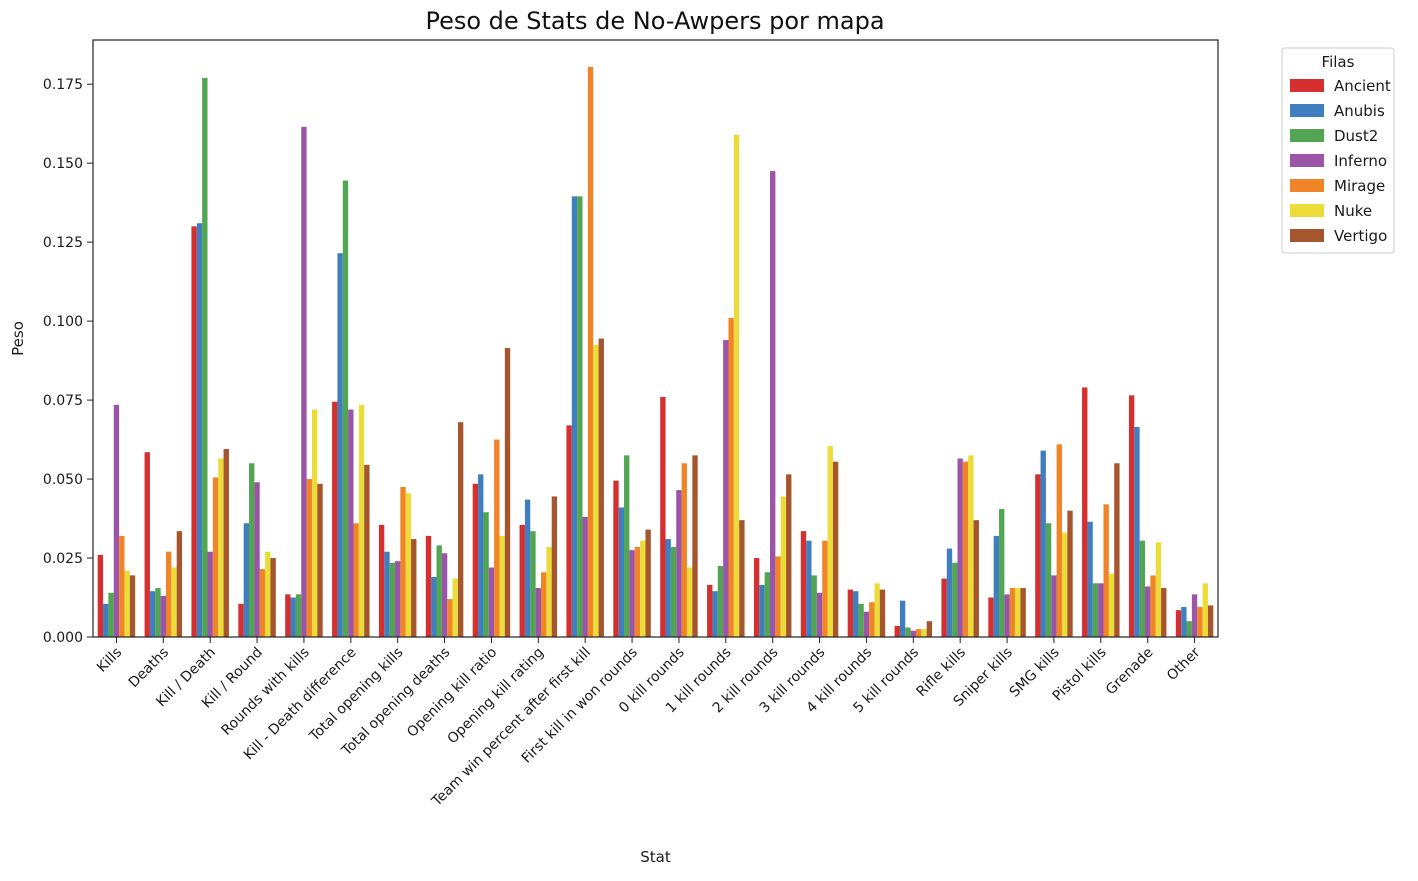 This screenshot has width=1418, height=881. What do you see at coordinates (1360, 161) in the screenshot?
I see `legend-label: Inferno` at bounding box center [1360, 161].